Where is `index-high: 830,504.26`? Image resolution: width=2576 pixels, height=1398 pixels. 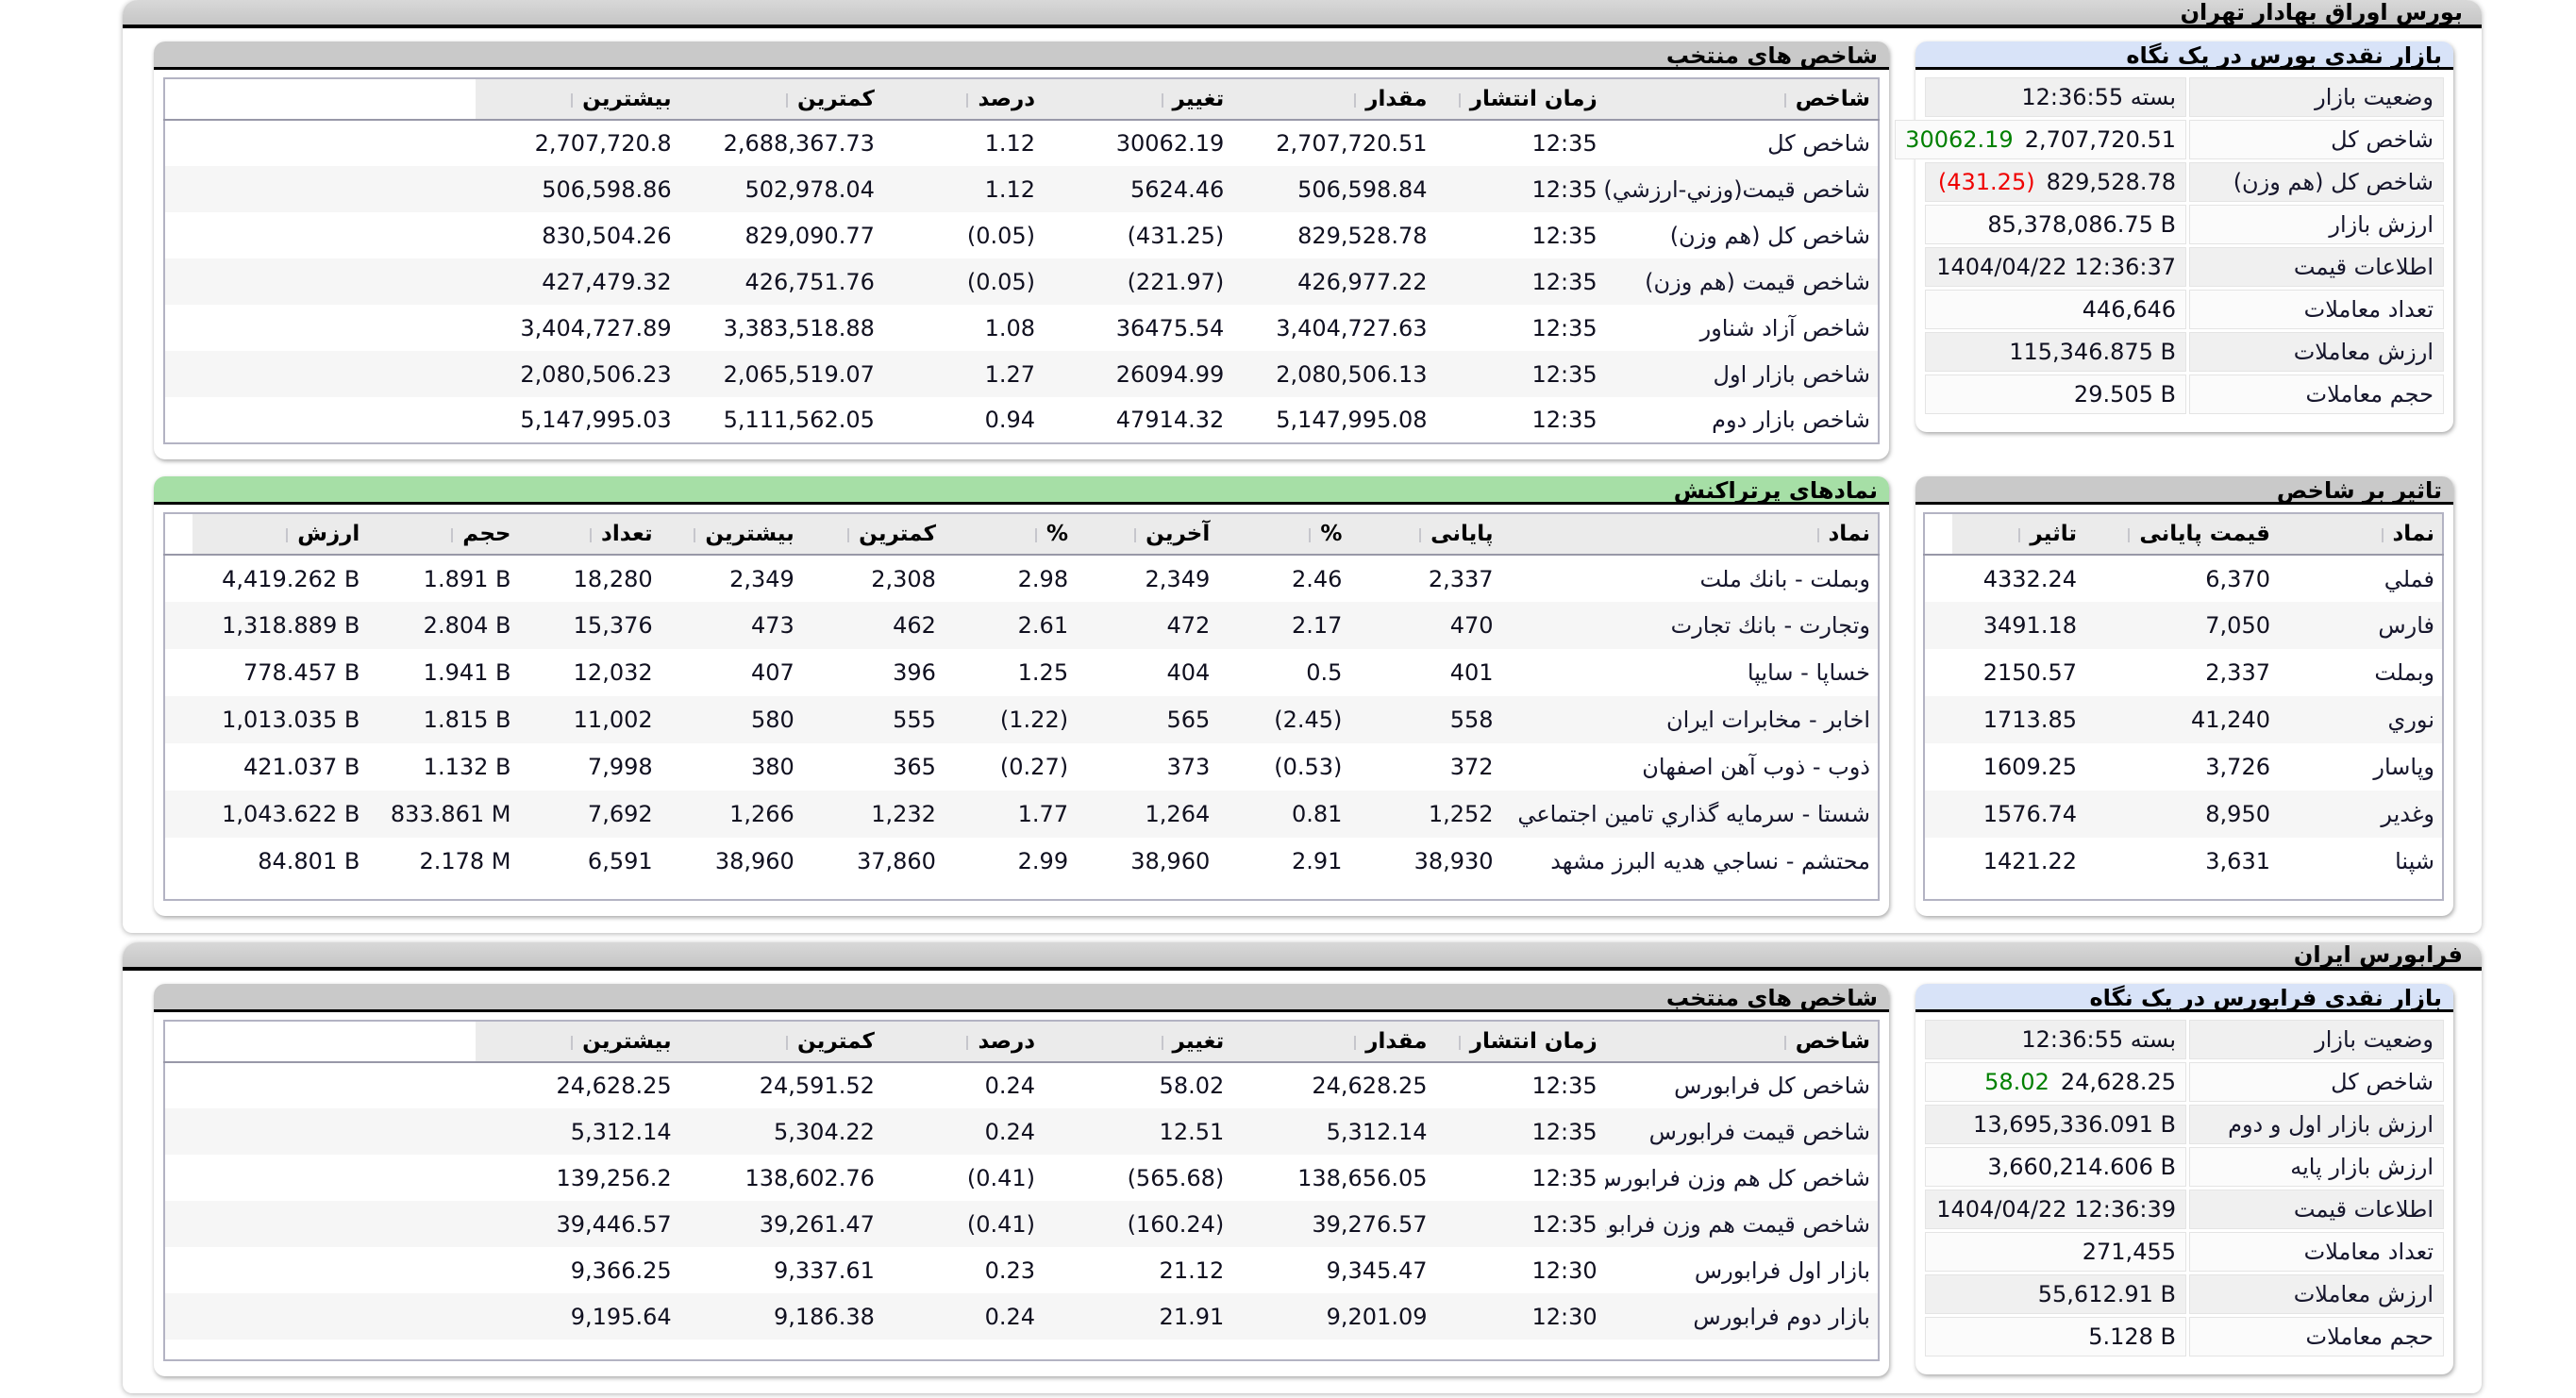 index-high: 830,504.26 is located at coordinates (607, 236).